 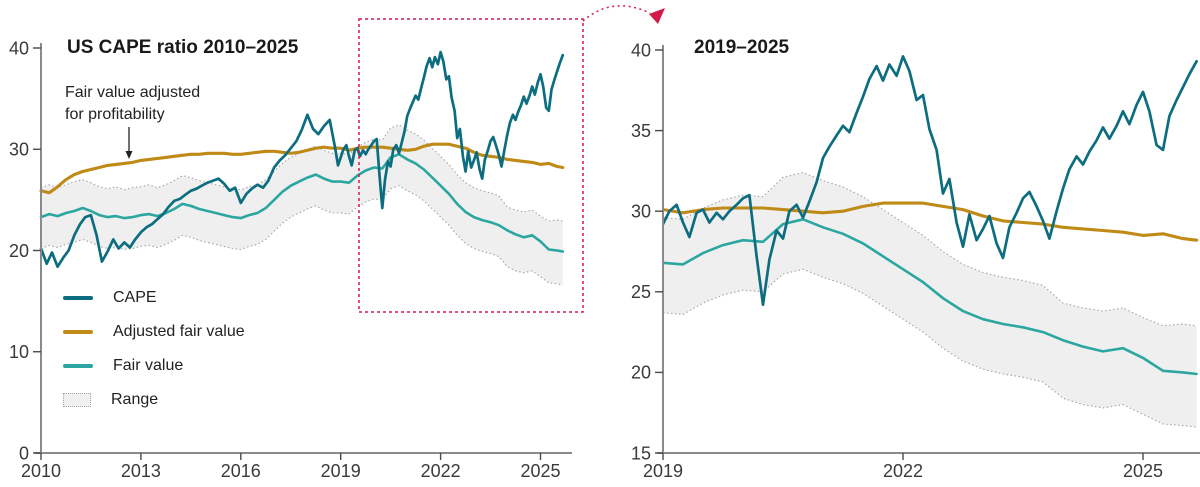 I want to click on range-band-lower-edge, so click(x=301, y=235).